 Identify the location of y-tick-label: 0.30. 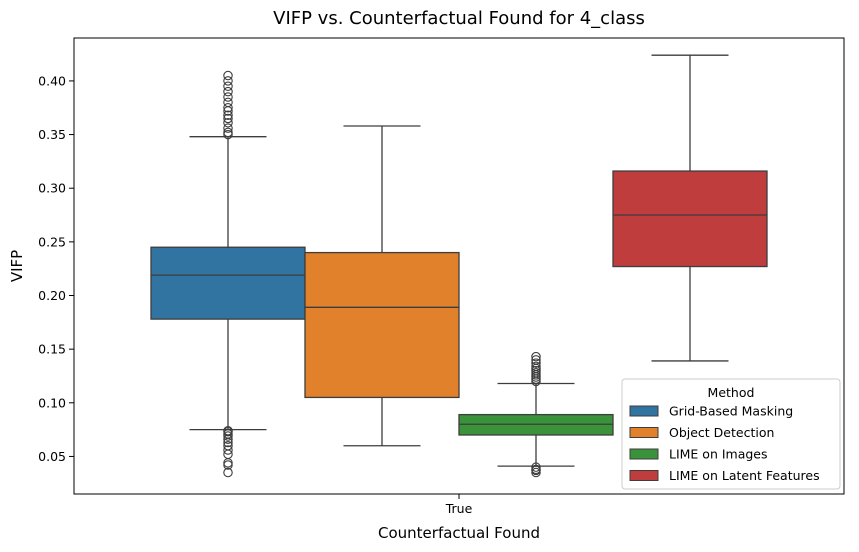
(52, 188).